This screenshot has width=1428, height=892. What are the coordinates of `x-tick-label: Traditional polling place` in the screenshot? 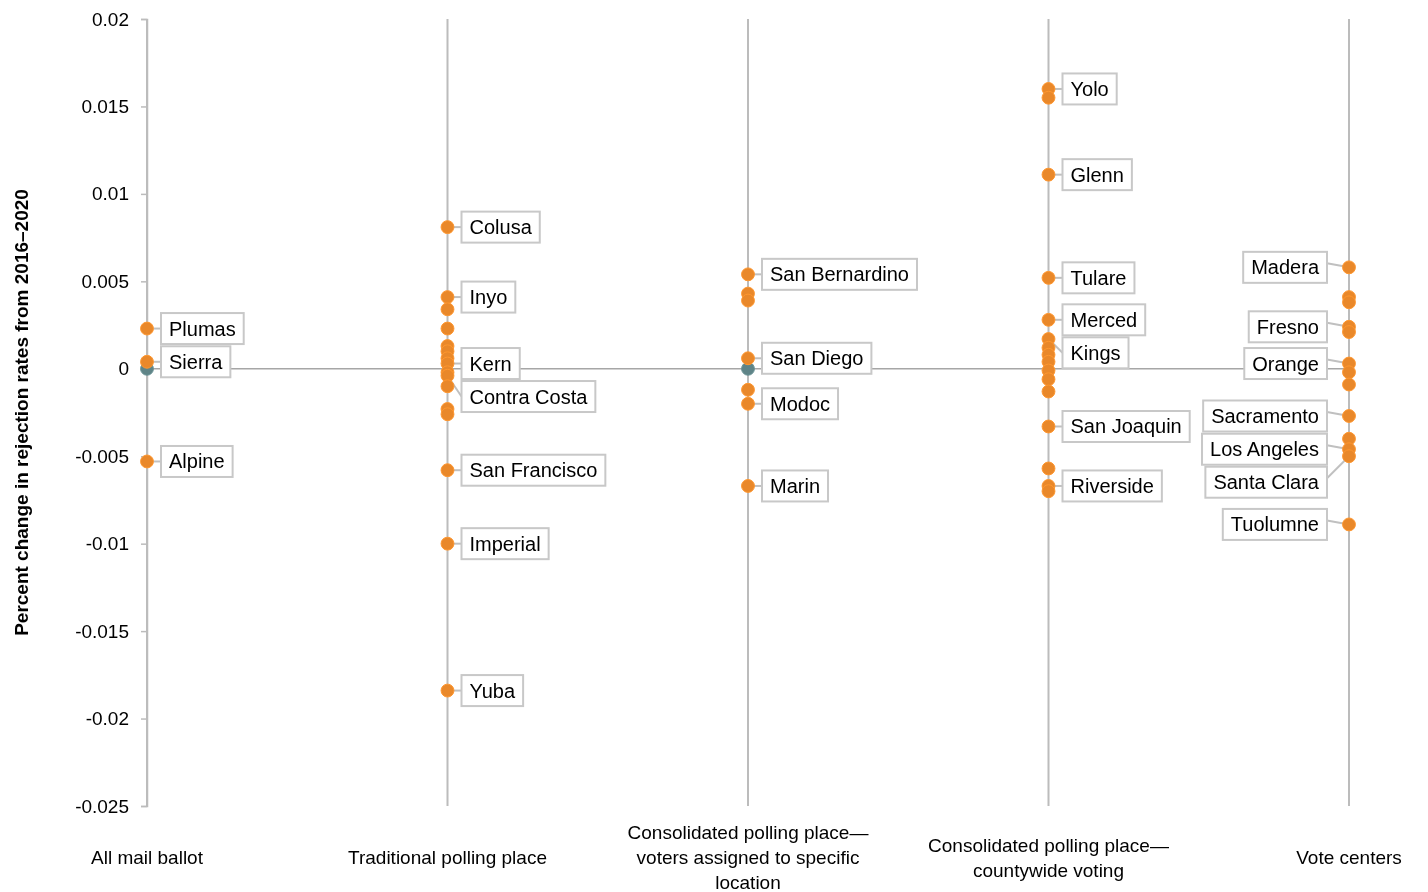 It's located at (447, 857).